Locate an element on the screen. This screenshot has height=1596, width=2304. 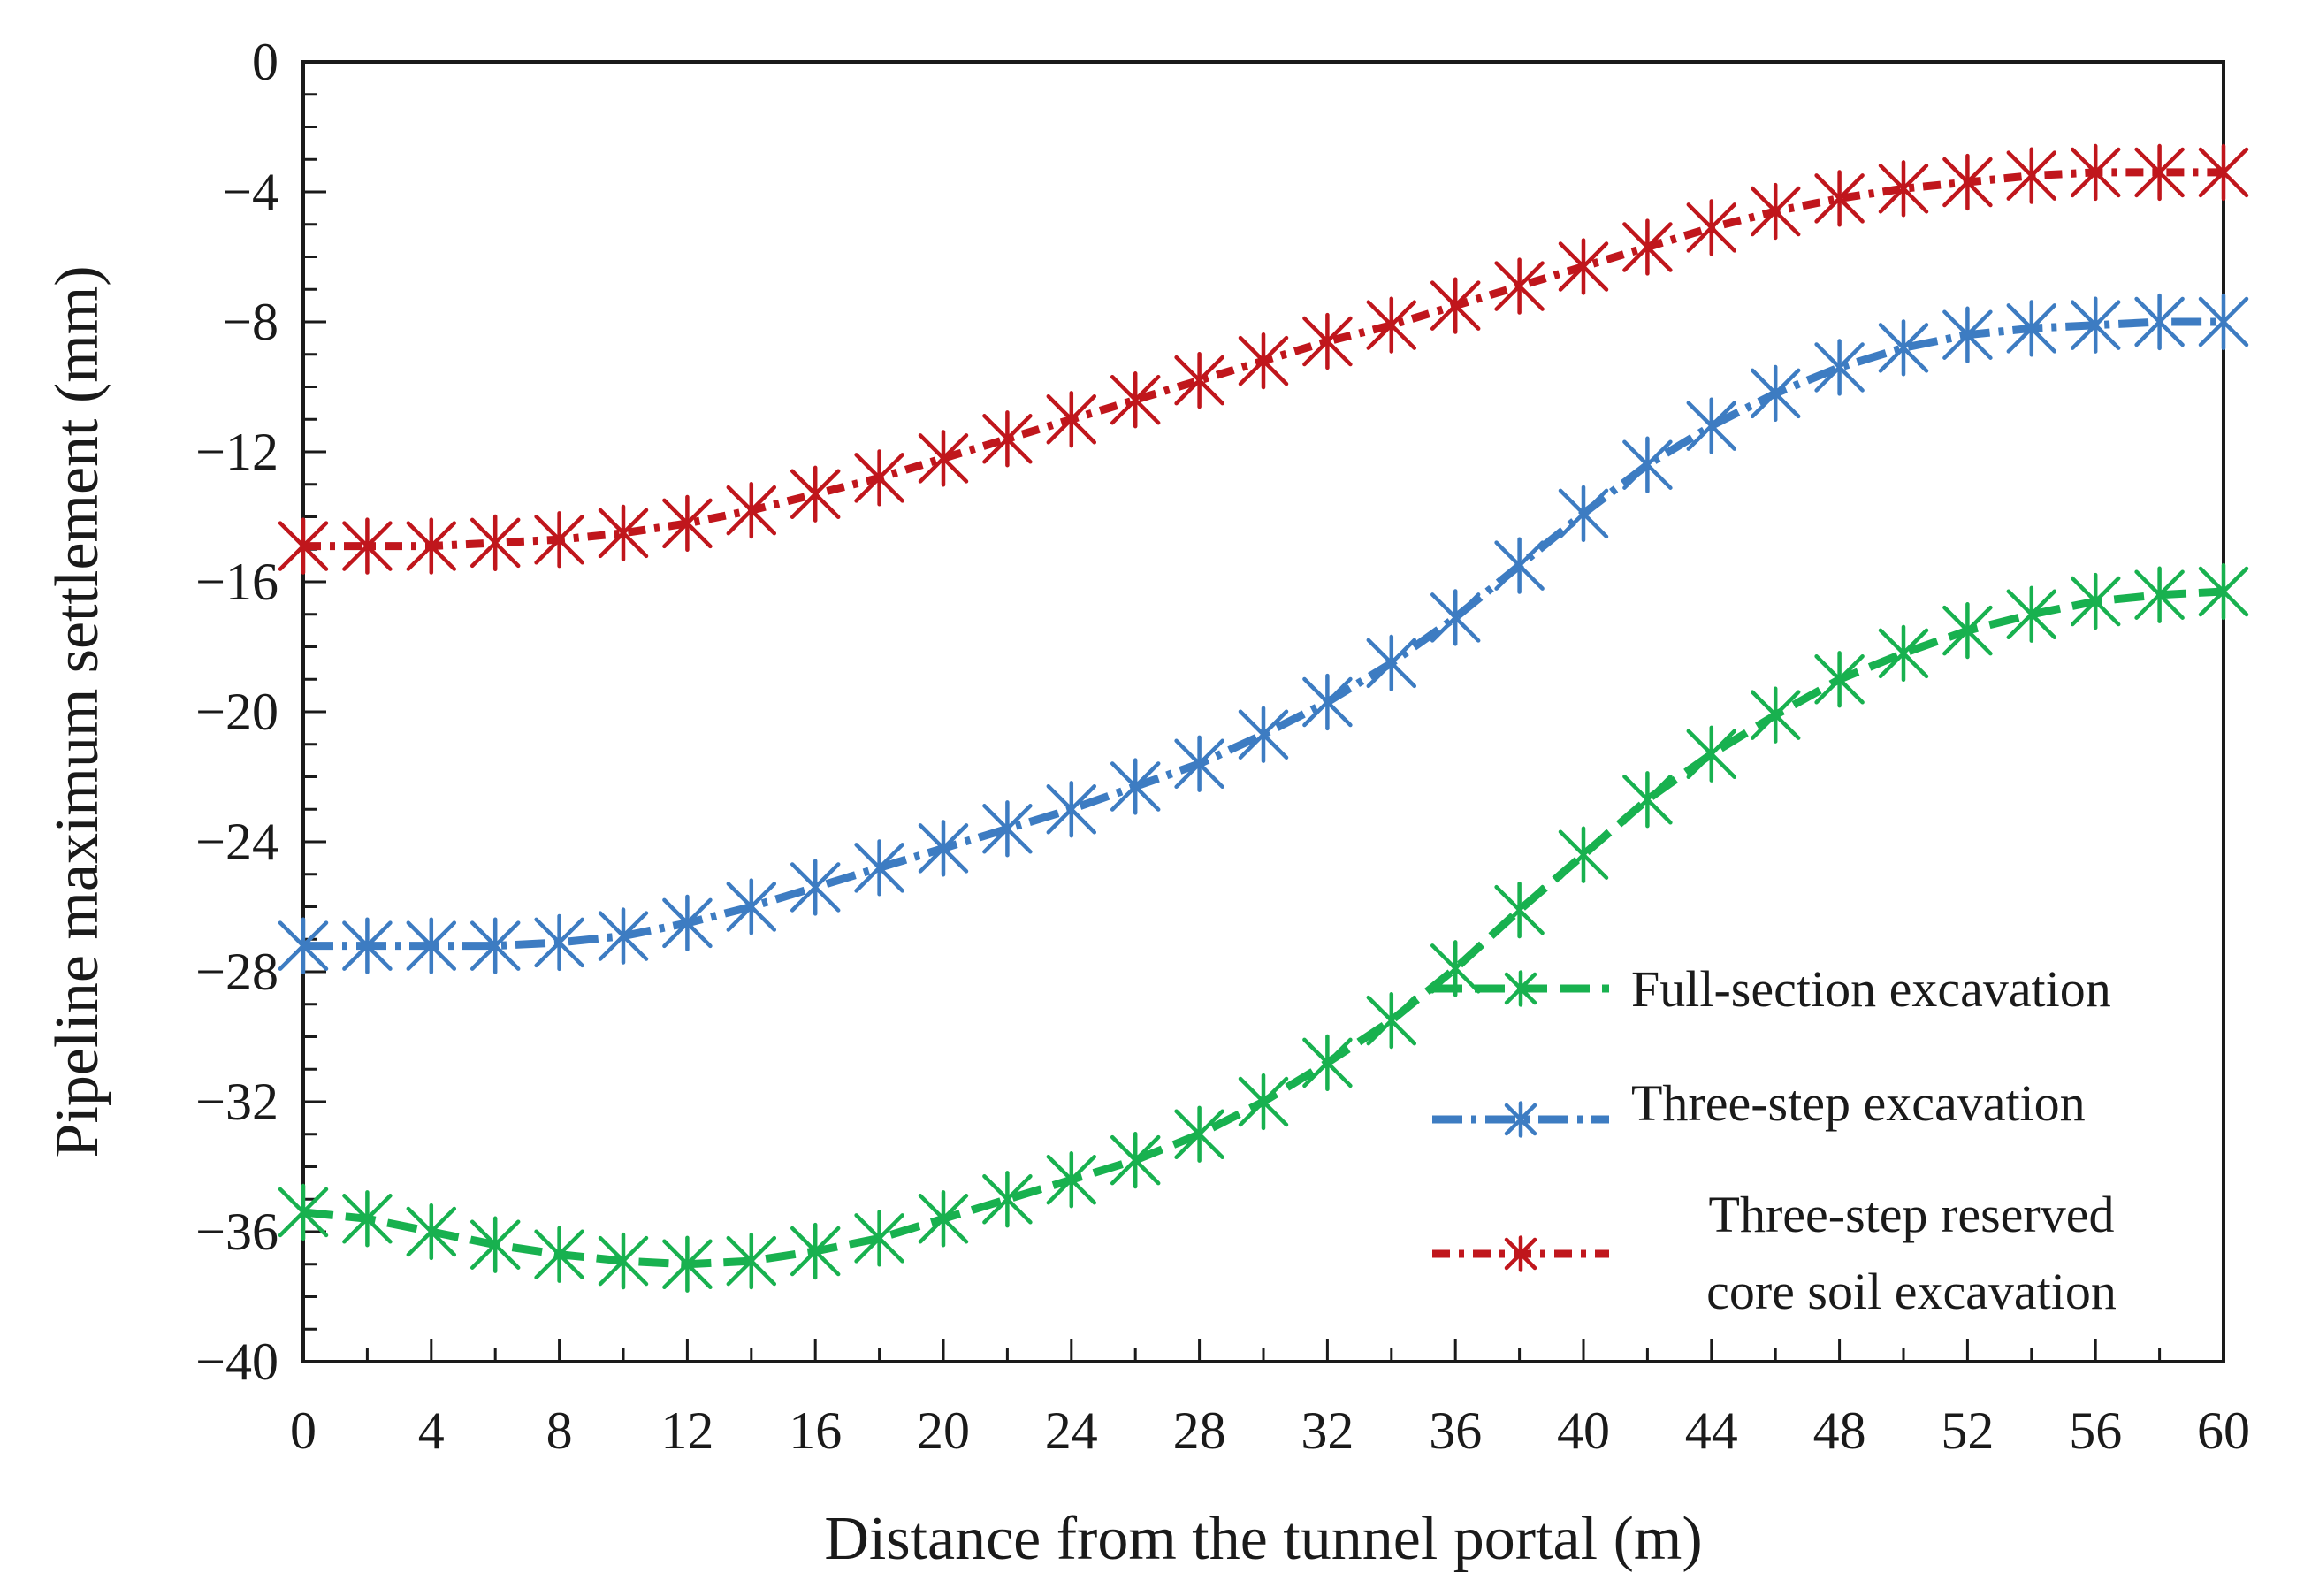
x-tick-label: 36 is located at coordinates (1455, 1430).